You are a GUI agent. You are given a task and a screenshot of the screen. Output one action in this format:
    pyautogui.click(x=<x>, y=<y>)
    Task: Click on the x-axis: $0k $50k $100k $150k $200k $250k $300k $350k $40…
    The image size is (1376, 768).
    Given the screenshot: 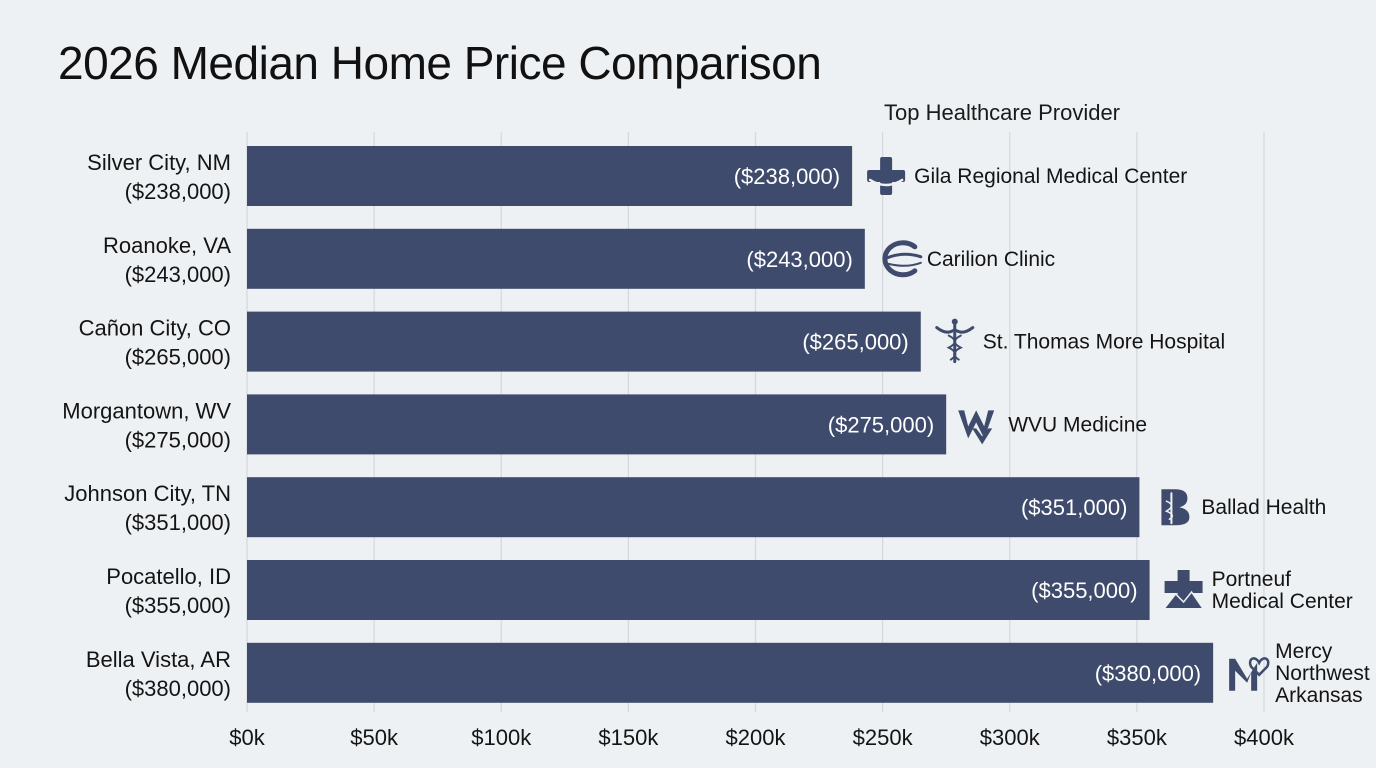 What is the action you would take?
    pyautogui.click(x=762, y=737)
    